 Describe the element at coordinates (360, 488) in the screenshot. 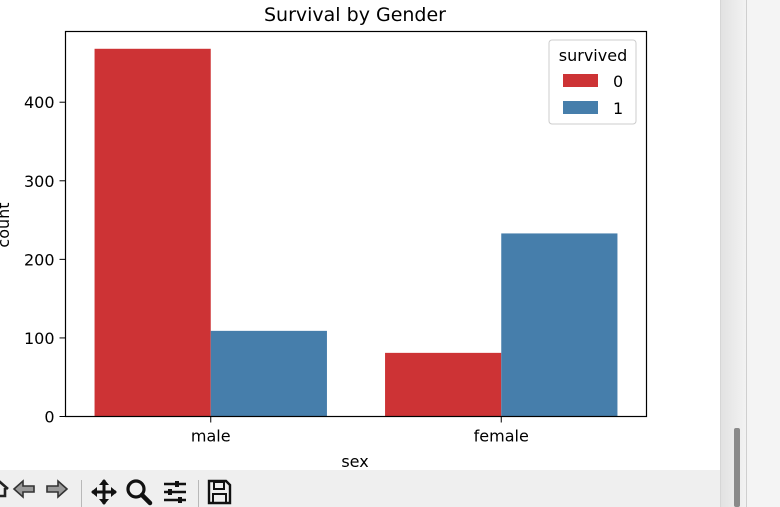

I see `matplotlib-toolbar` at that location.